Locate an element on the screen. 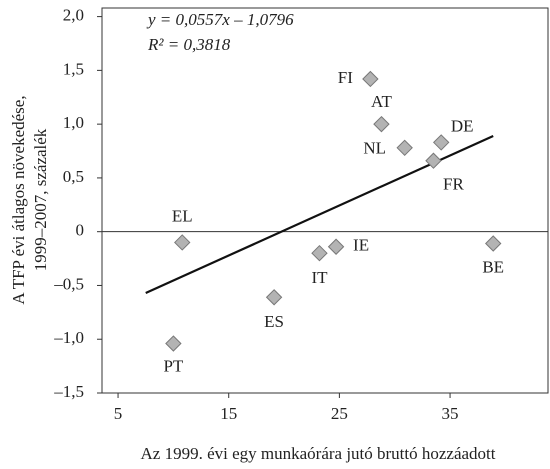 This screenshot has width=550, height=469. point-label: BE is located at coordinates (493, 266).